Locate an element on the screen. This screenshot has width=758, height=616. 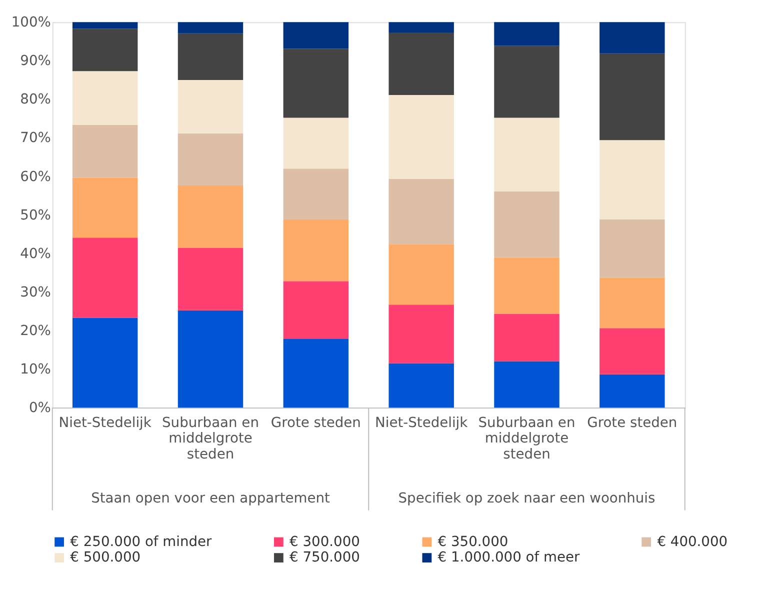
y-tick-label: 90% is located at coordinates (35, 61).